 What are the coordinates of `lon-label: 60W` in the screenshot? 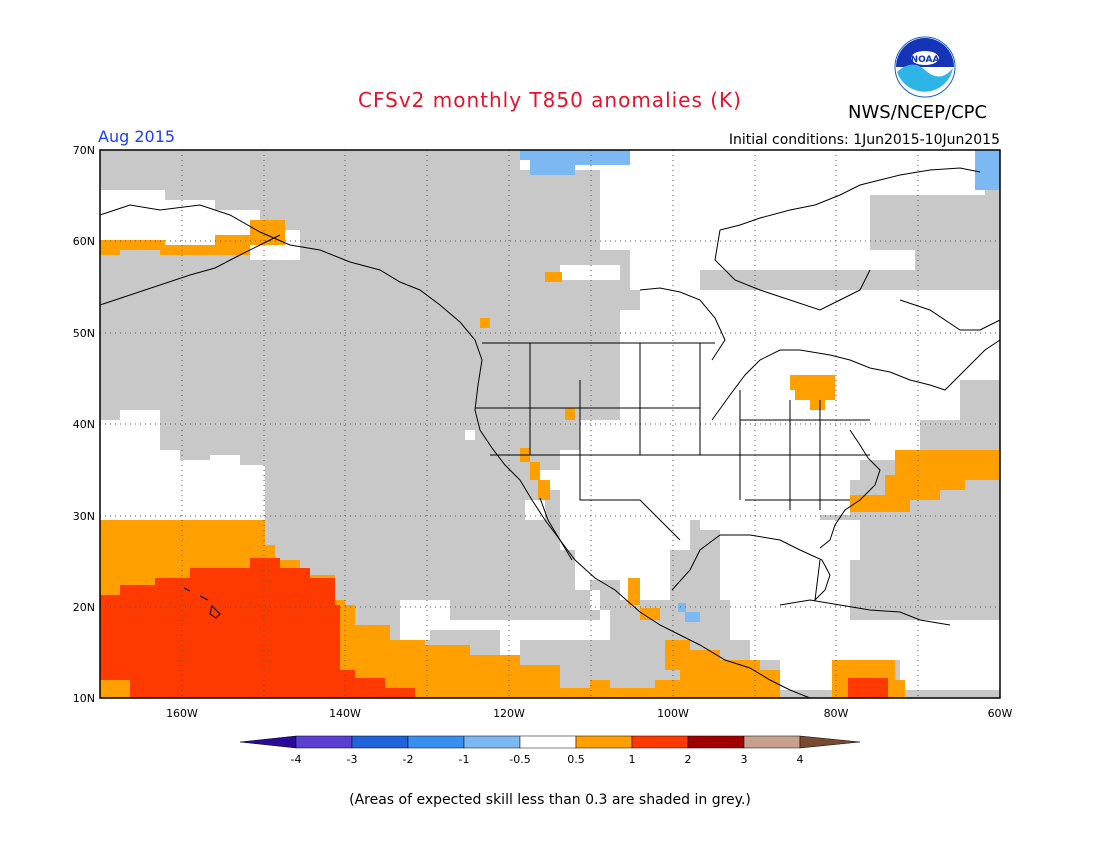 It's located at (1000, 713).